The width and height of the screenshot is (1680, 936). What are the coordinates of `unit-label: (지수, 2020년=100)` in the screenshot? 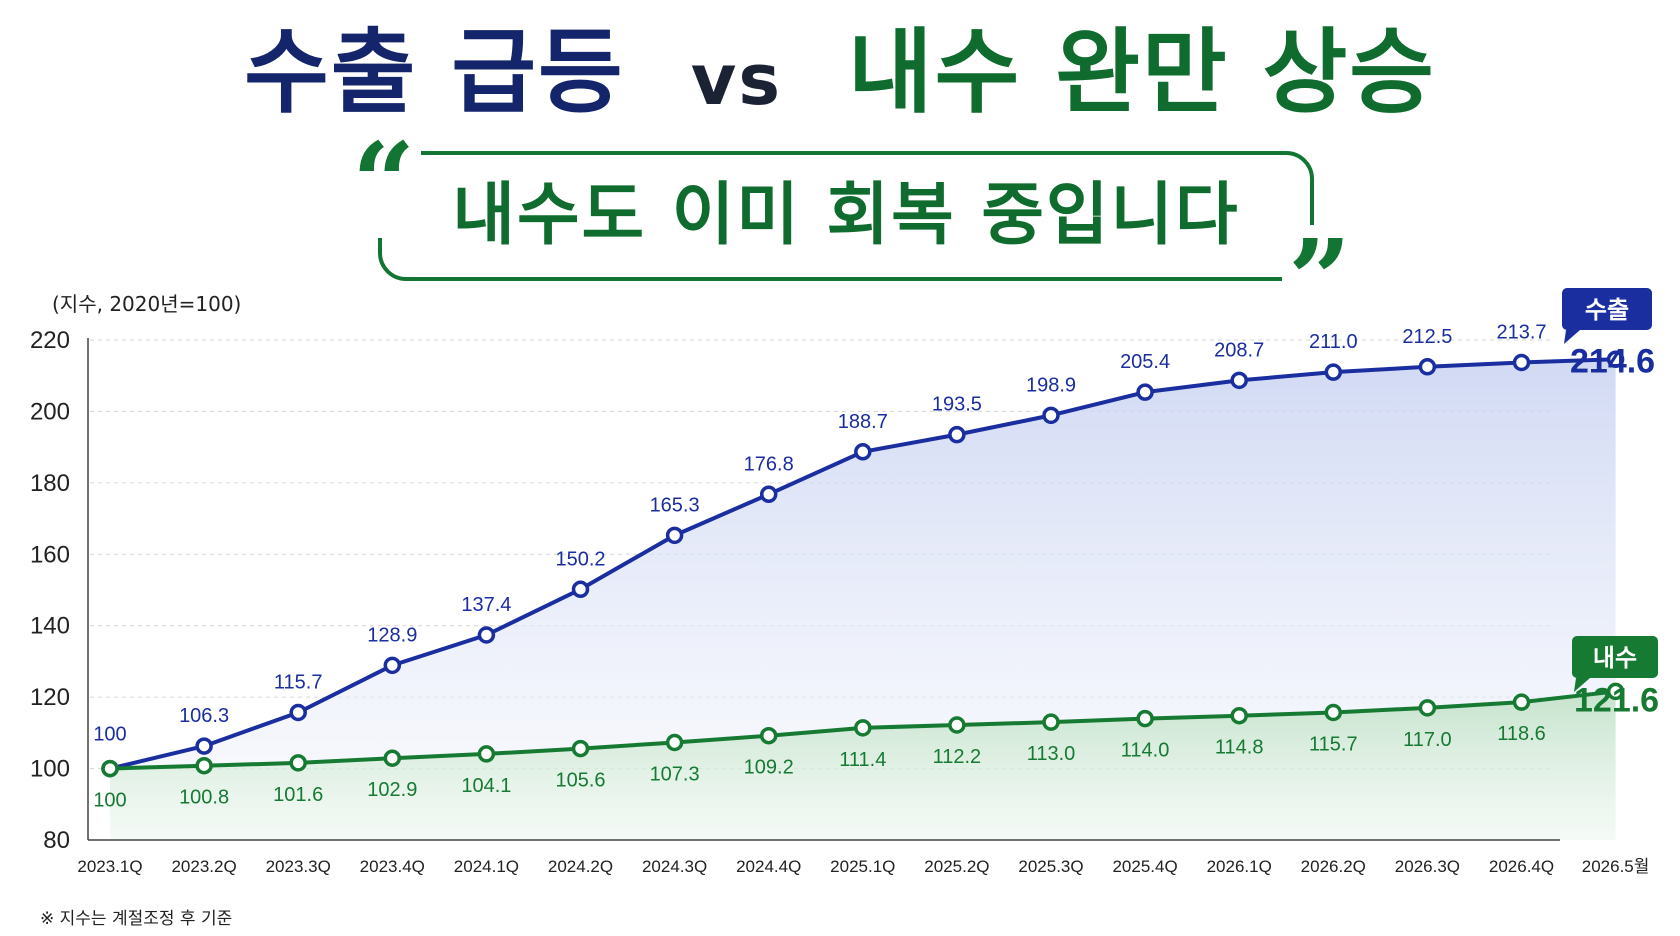 It's located at (147, 304).